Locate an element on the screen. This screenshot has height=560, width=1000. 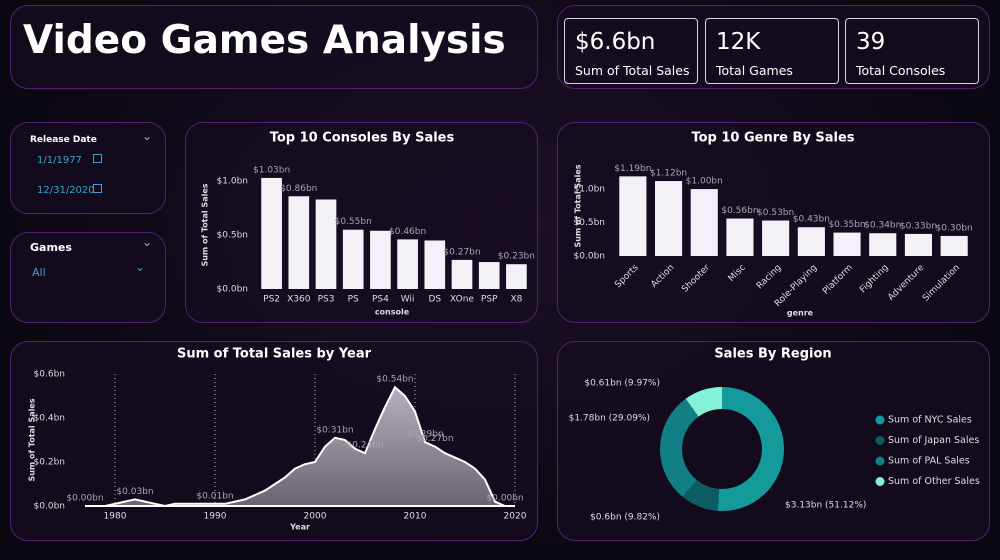
x-tick-label: Platform is located at coordinates (838, 280).